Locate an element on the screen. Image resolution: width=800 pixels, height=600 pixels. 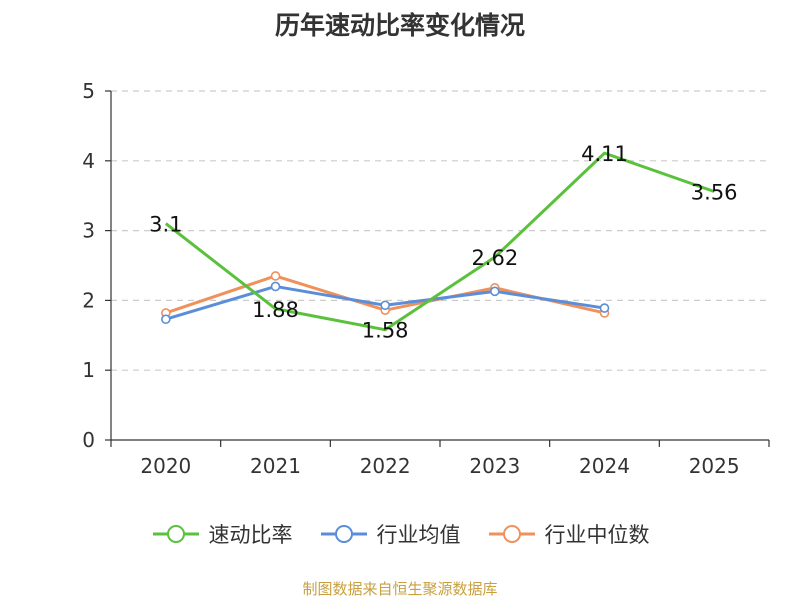
data-label: 4.11 is located at coordinates (604, 154).